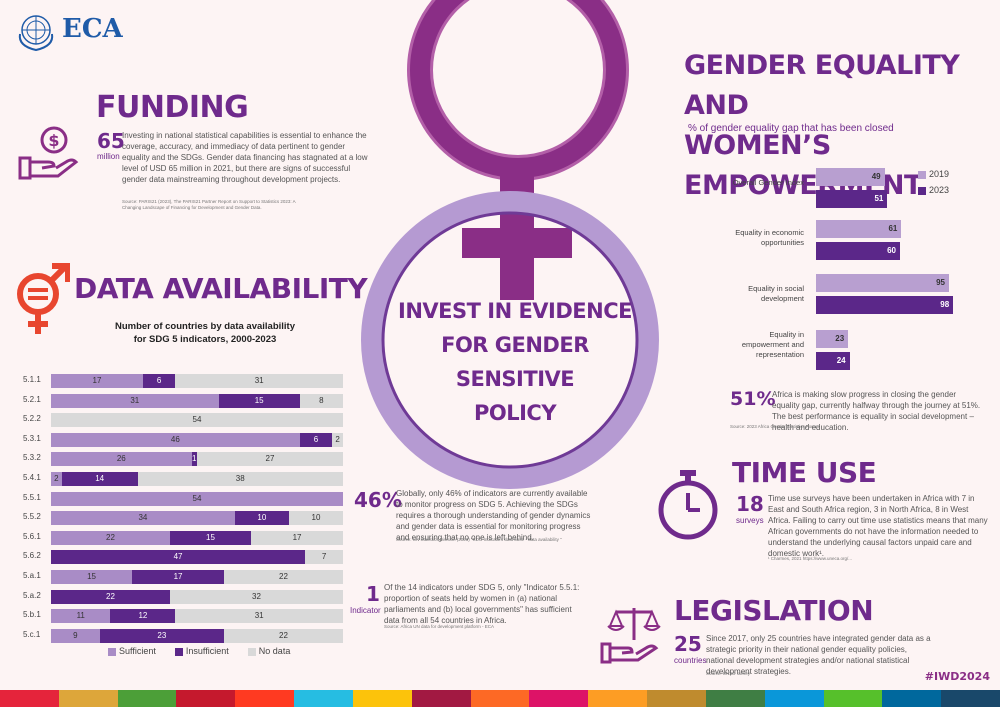  Describe the element at coordinates (110, 537) in the screenshot. I see `bar-segment-sufficient: 22` at that location.